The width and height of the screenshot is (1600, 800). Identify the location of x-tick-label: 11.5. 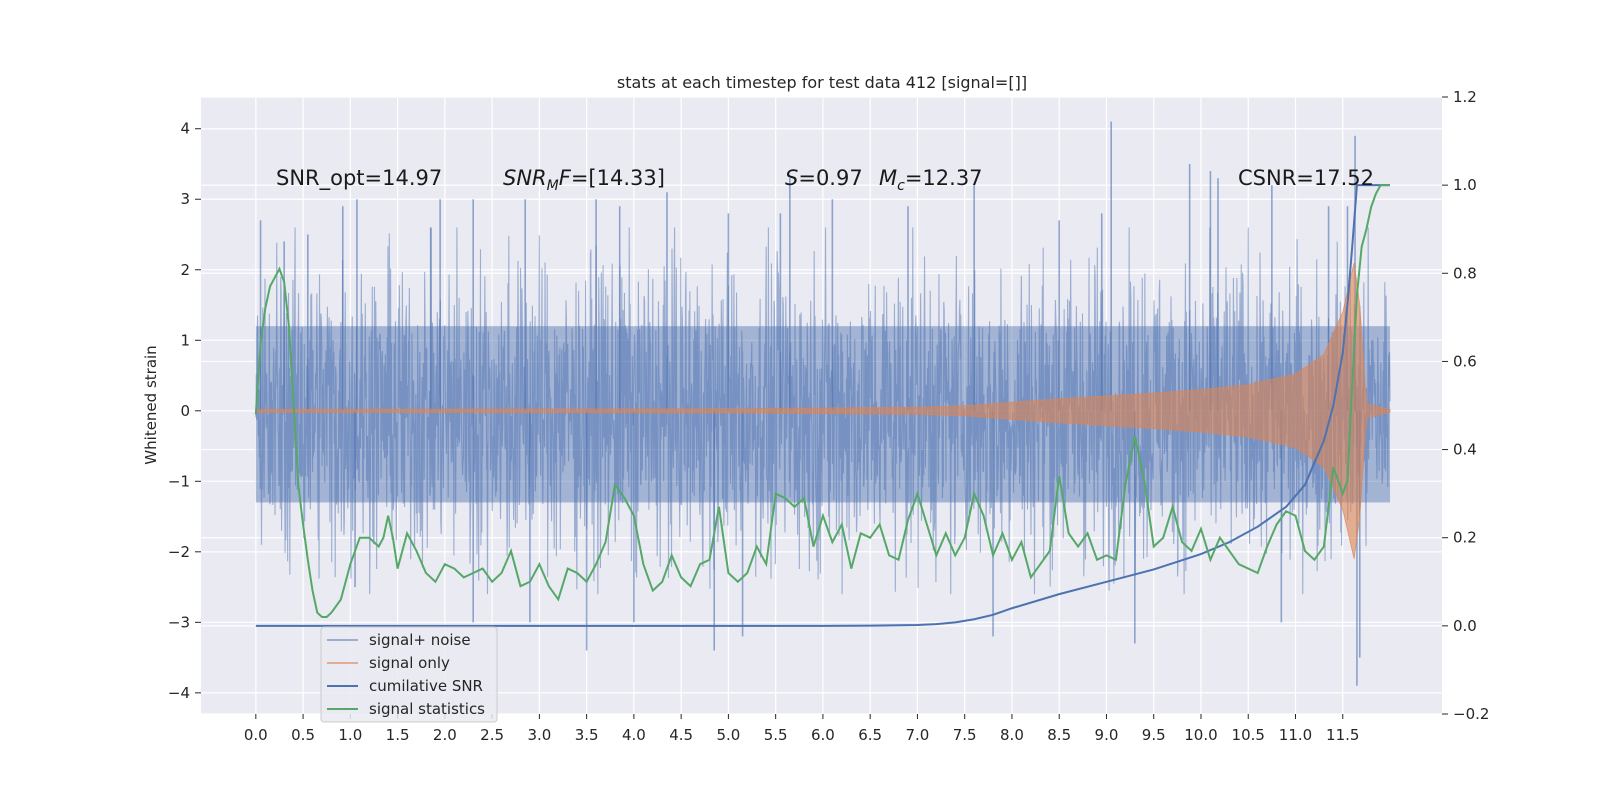
(1342, 735).